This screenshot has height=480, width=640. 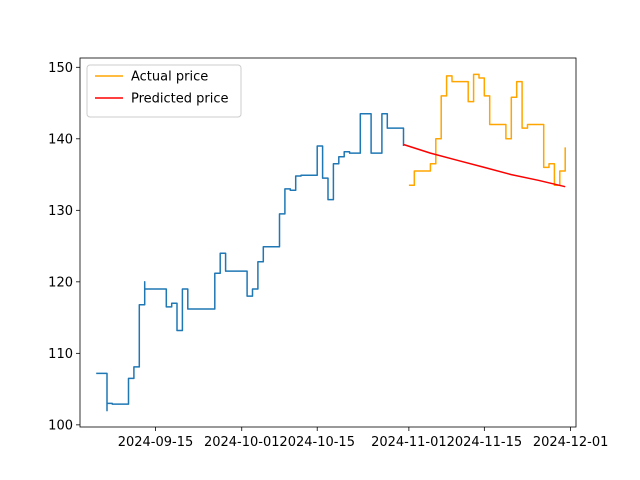 I want to click on legend-label-actual-price: Actual price, so click(x=169, y=77).